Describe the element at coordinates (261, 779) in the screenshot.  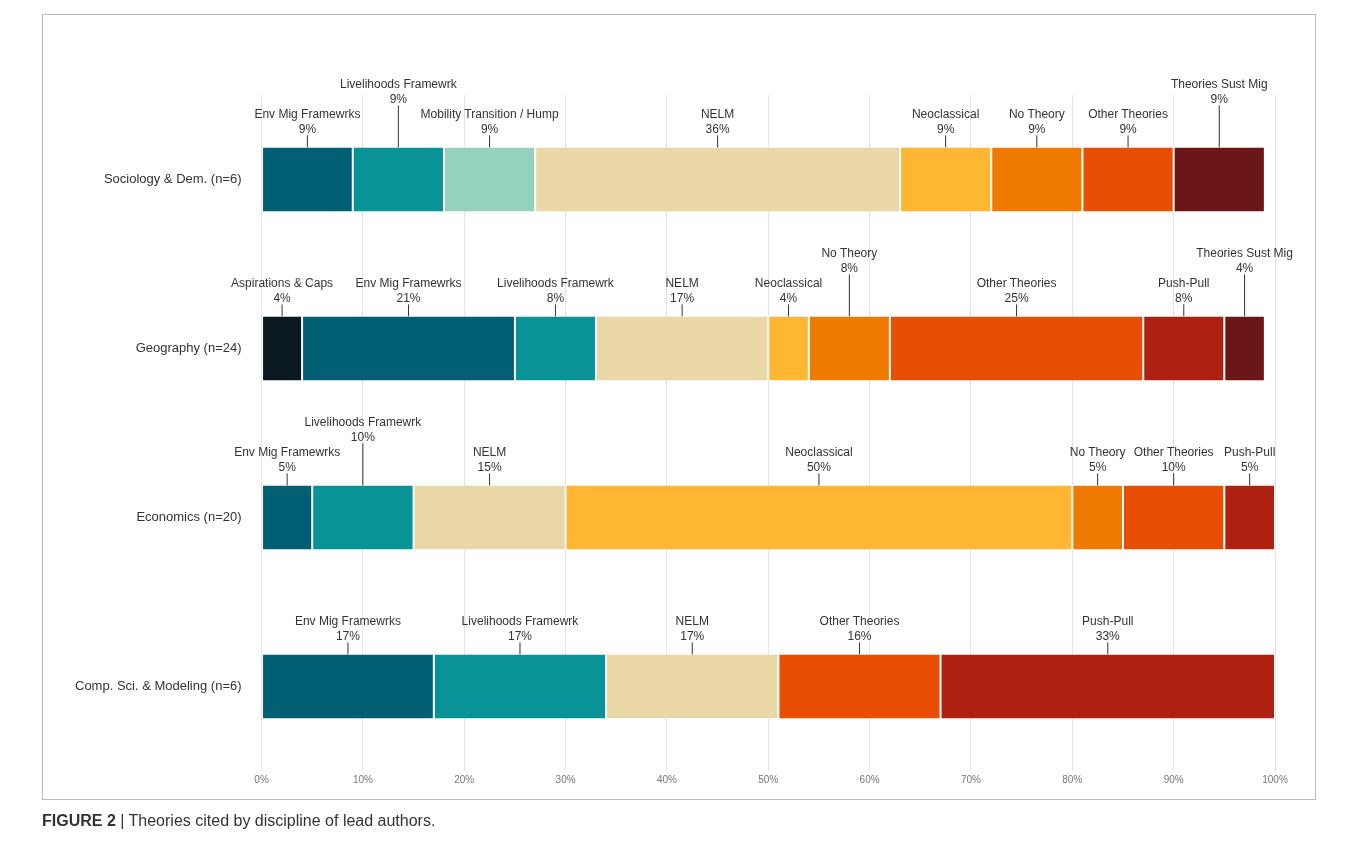
I see `x-tick-label: 0%` at that location.